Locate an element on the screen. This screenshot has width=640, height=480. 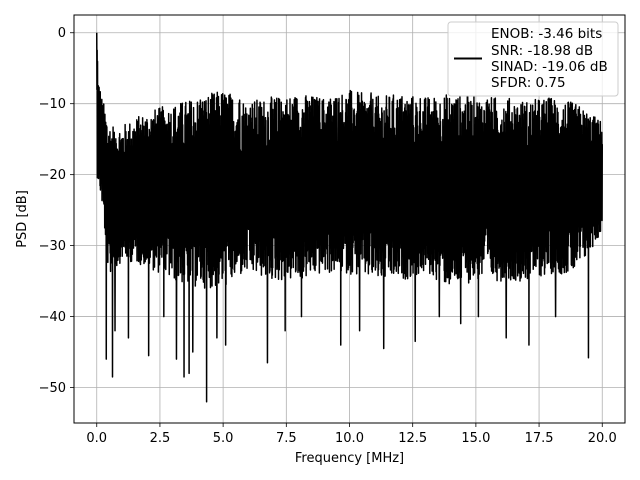
legend-entry-enob: ENOB: -3.46 bits is located at coordinates (546, 34).